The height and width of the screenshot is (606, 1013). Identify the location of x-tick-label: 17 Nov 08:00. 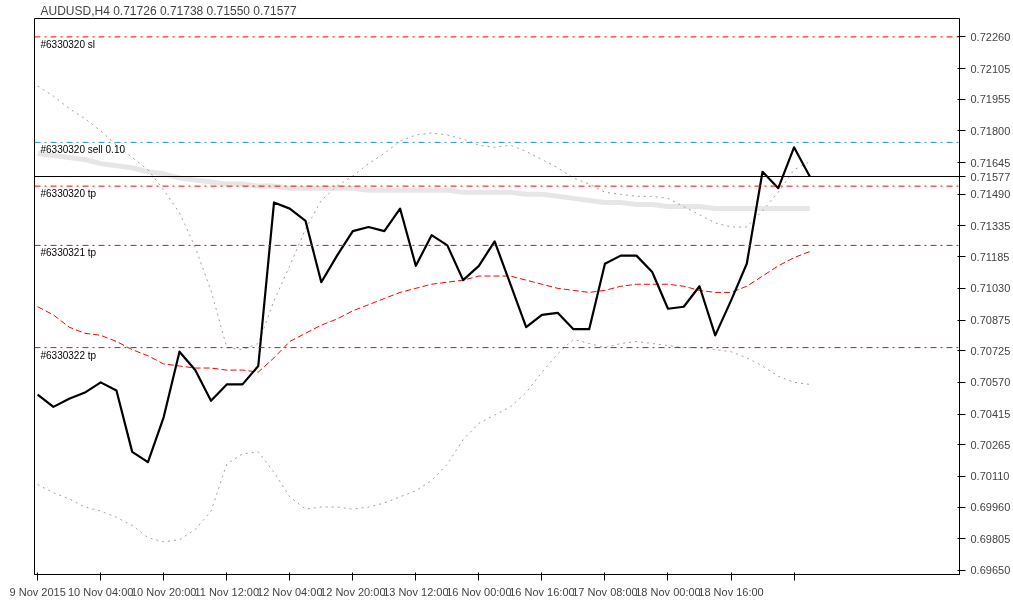
(605, 591).